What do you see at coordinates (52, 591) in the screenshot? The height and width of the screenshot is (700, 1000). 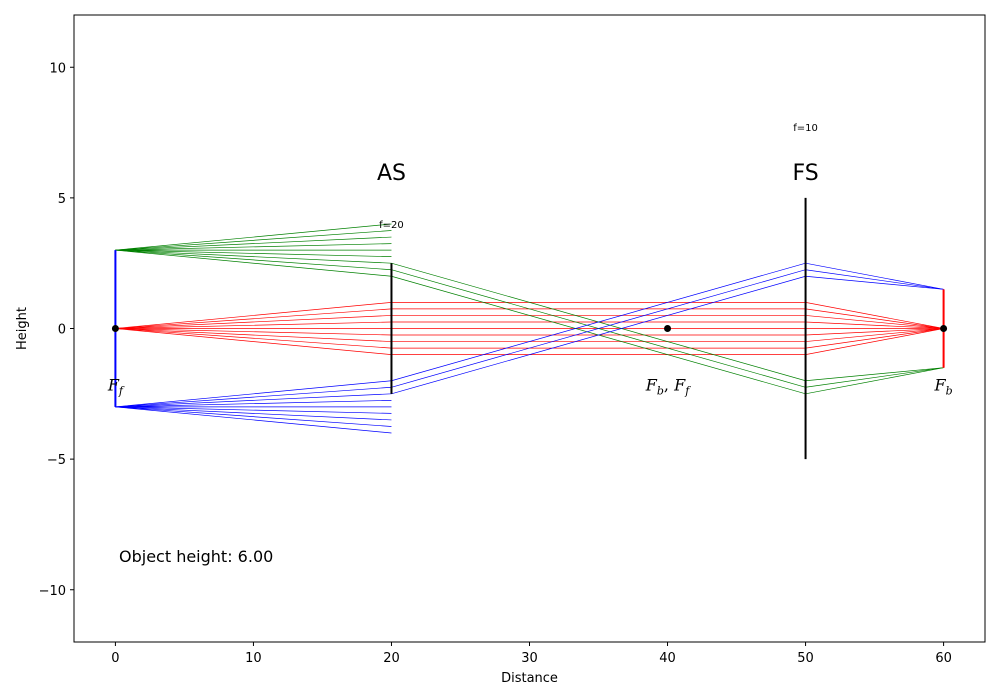 I see `y-tick-label: −10` at bounding box center [52, 591].